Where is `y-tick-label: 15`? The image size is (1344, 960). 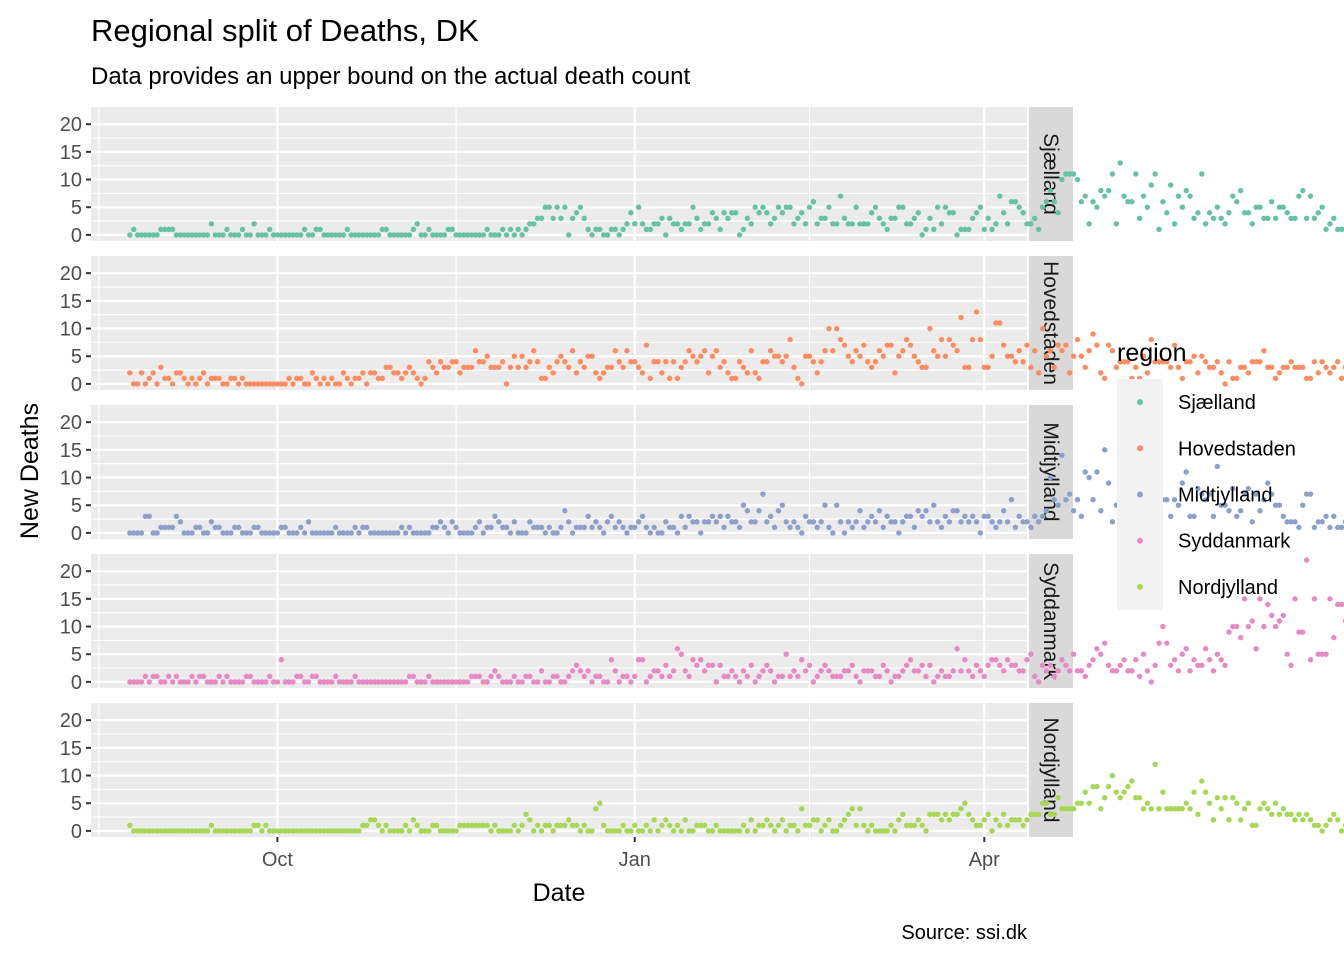 y-tick-label: 15 is located at coordinates (71, 302).